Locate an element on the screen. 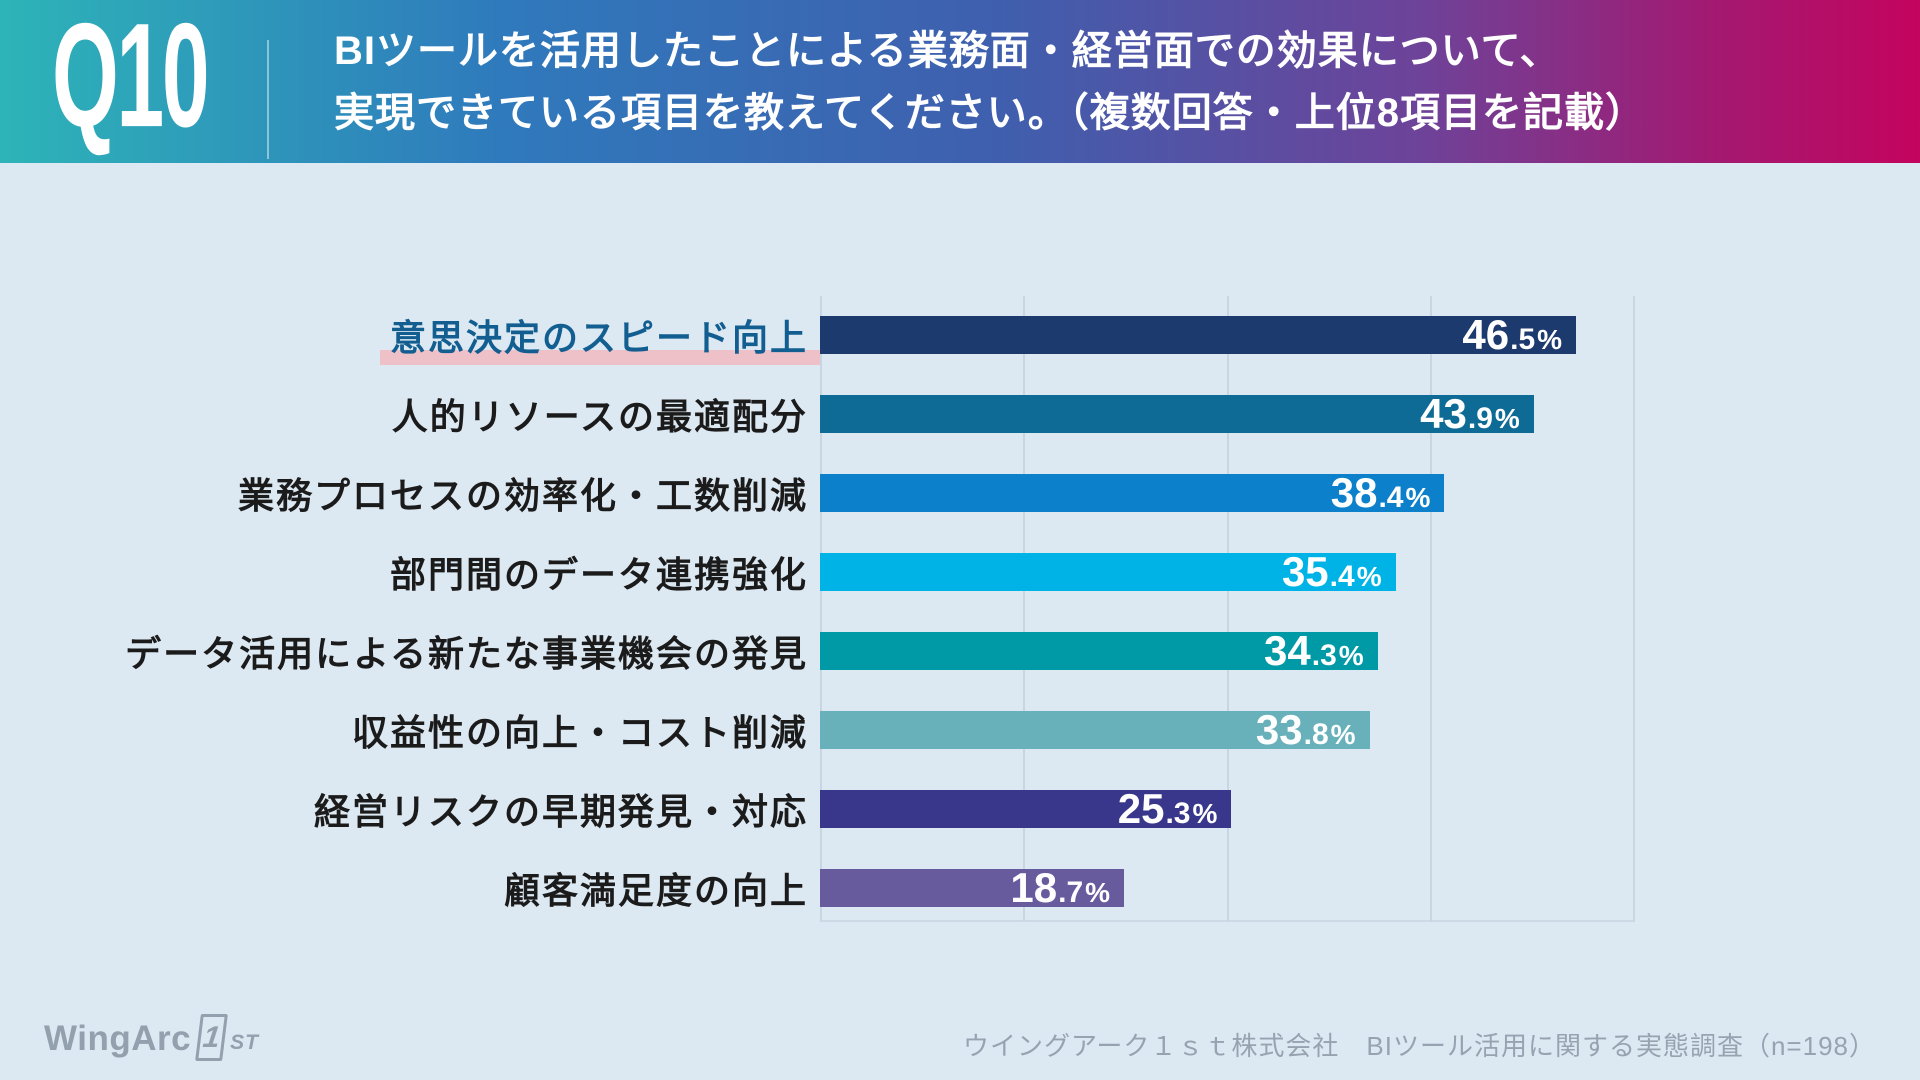 This screenshot has width=1920, height=1080. logo-wingarc-text: WingArc is located at coordinates (118, 1038).